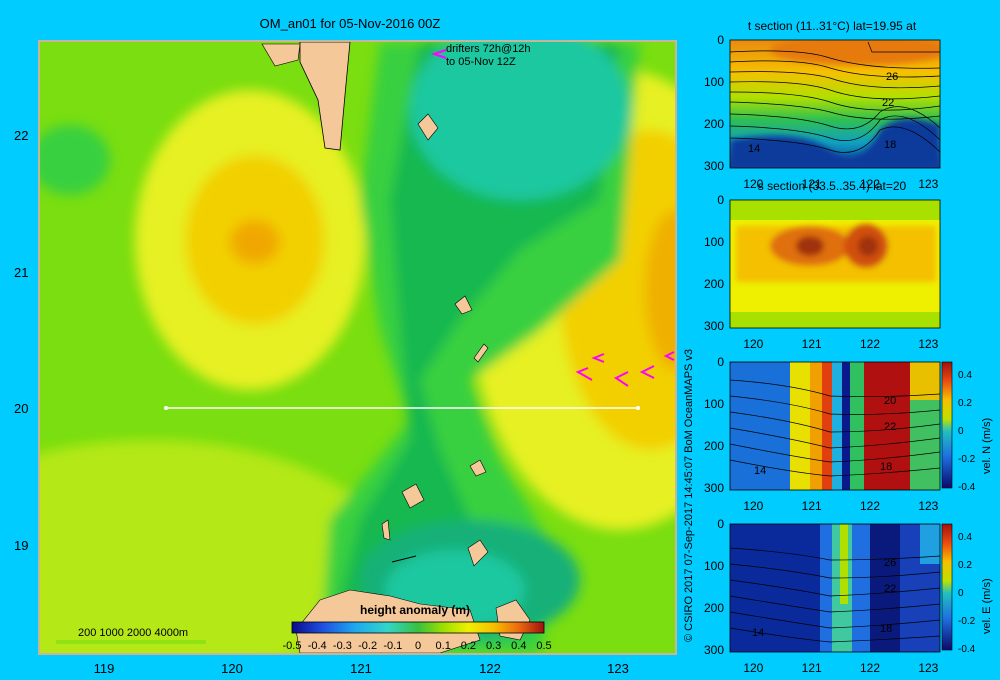 This screenshot has height=680, width=1000. I want to click on depth-legend: 200 1000 2000 4000m, so click(133, 633).